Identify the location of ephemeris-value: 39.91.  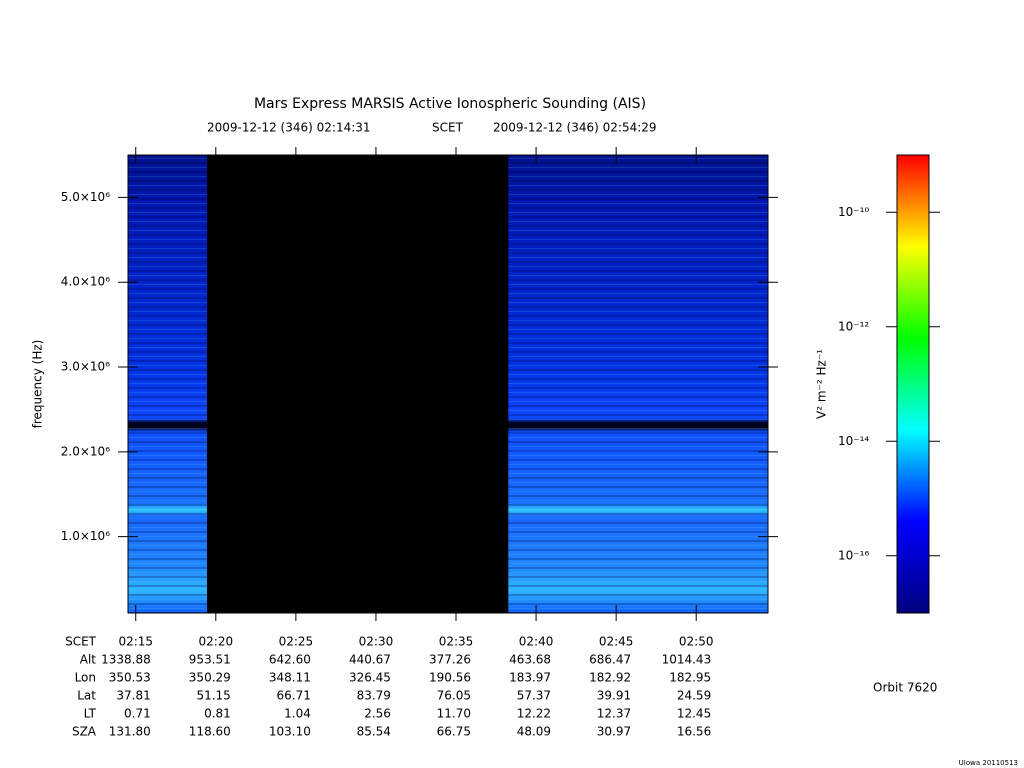
(614, 696).